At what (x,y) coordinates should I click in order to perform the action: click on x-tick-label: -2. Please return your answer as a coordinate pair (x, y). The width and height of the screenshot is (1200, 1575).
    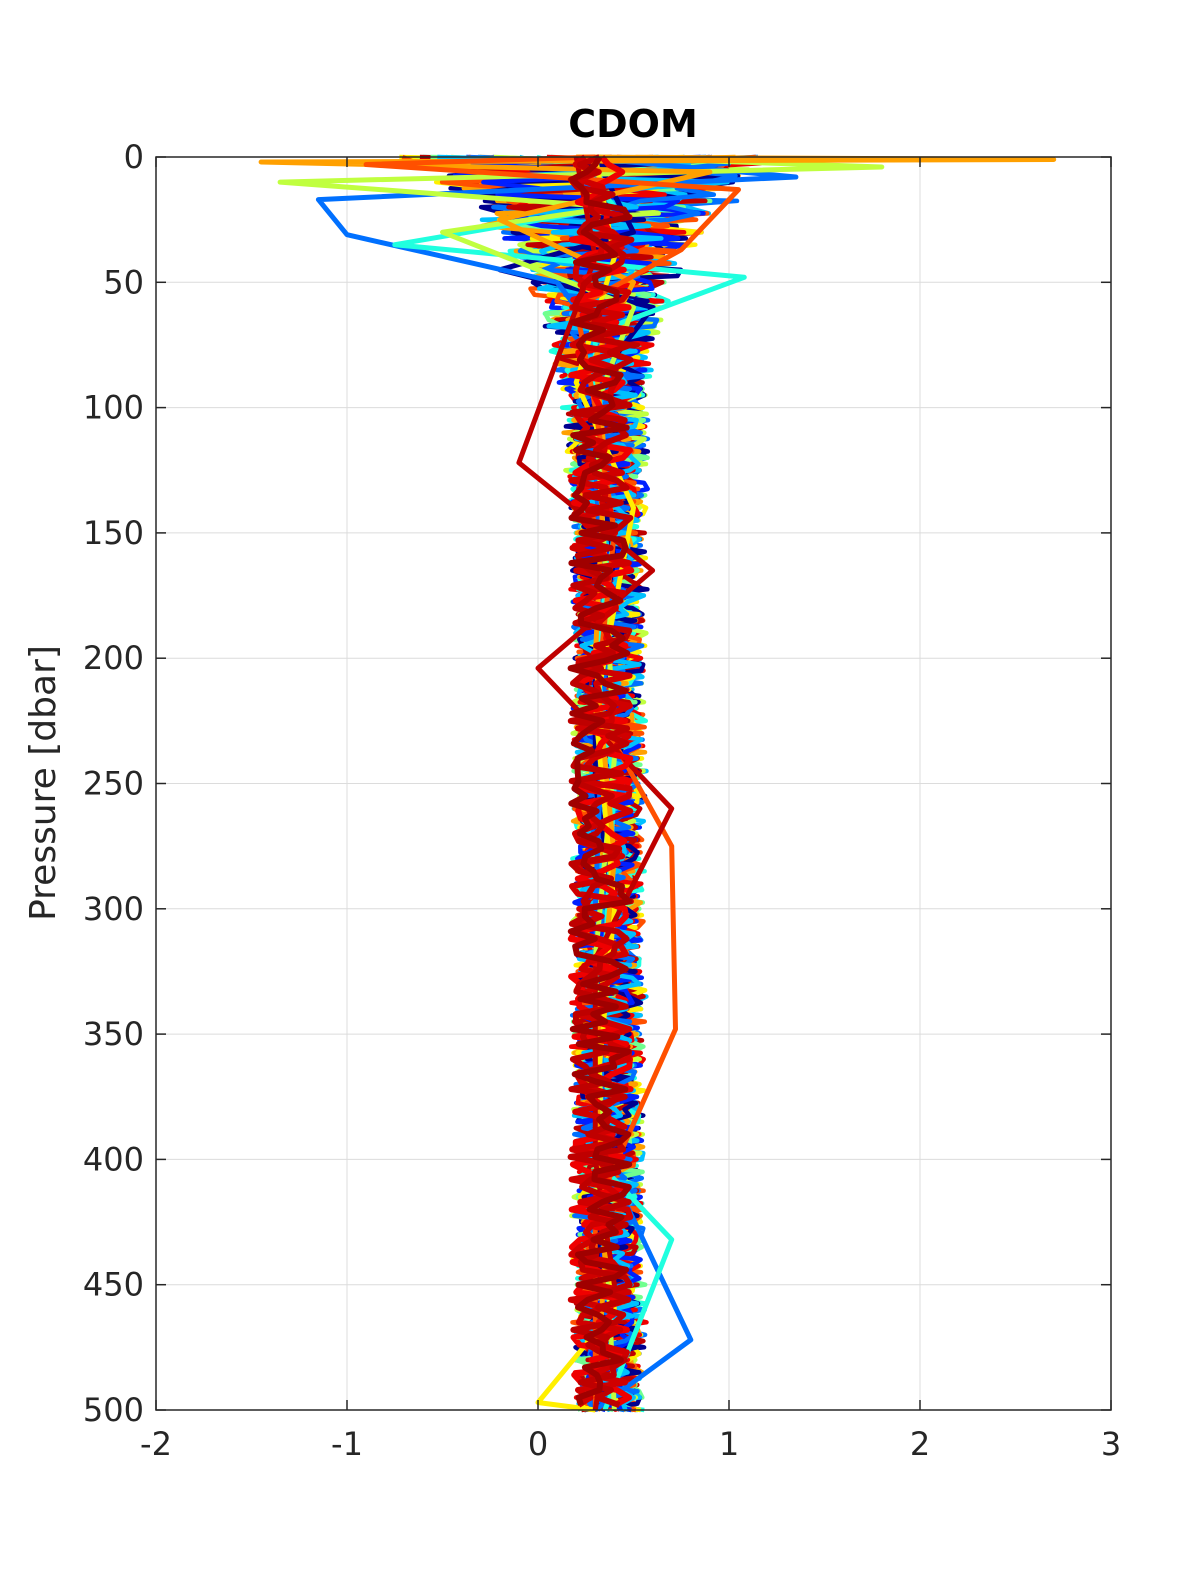
    Looking at the image, I should click on (156, 1444).